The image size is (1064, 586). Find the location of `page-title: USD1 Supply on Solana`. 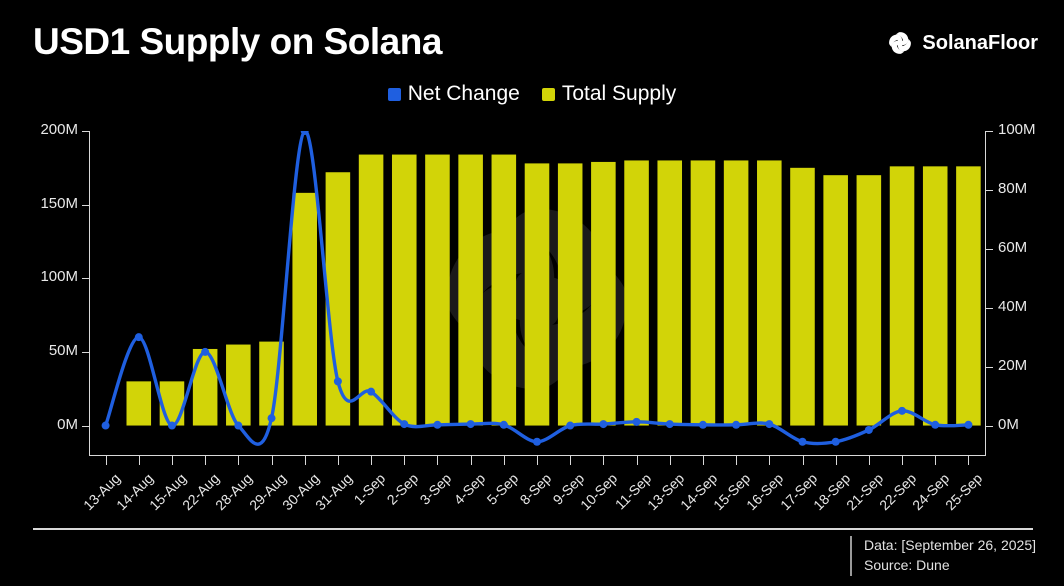

page-title: USD1 Supply on Solana is located at coordinates (237, 41).